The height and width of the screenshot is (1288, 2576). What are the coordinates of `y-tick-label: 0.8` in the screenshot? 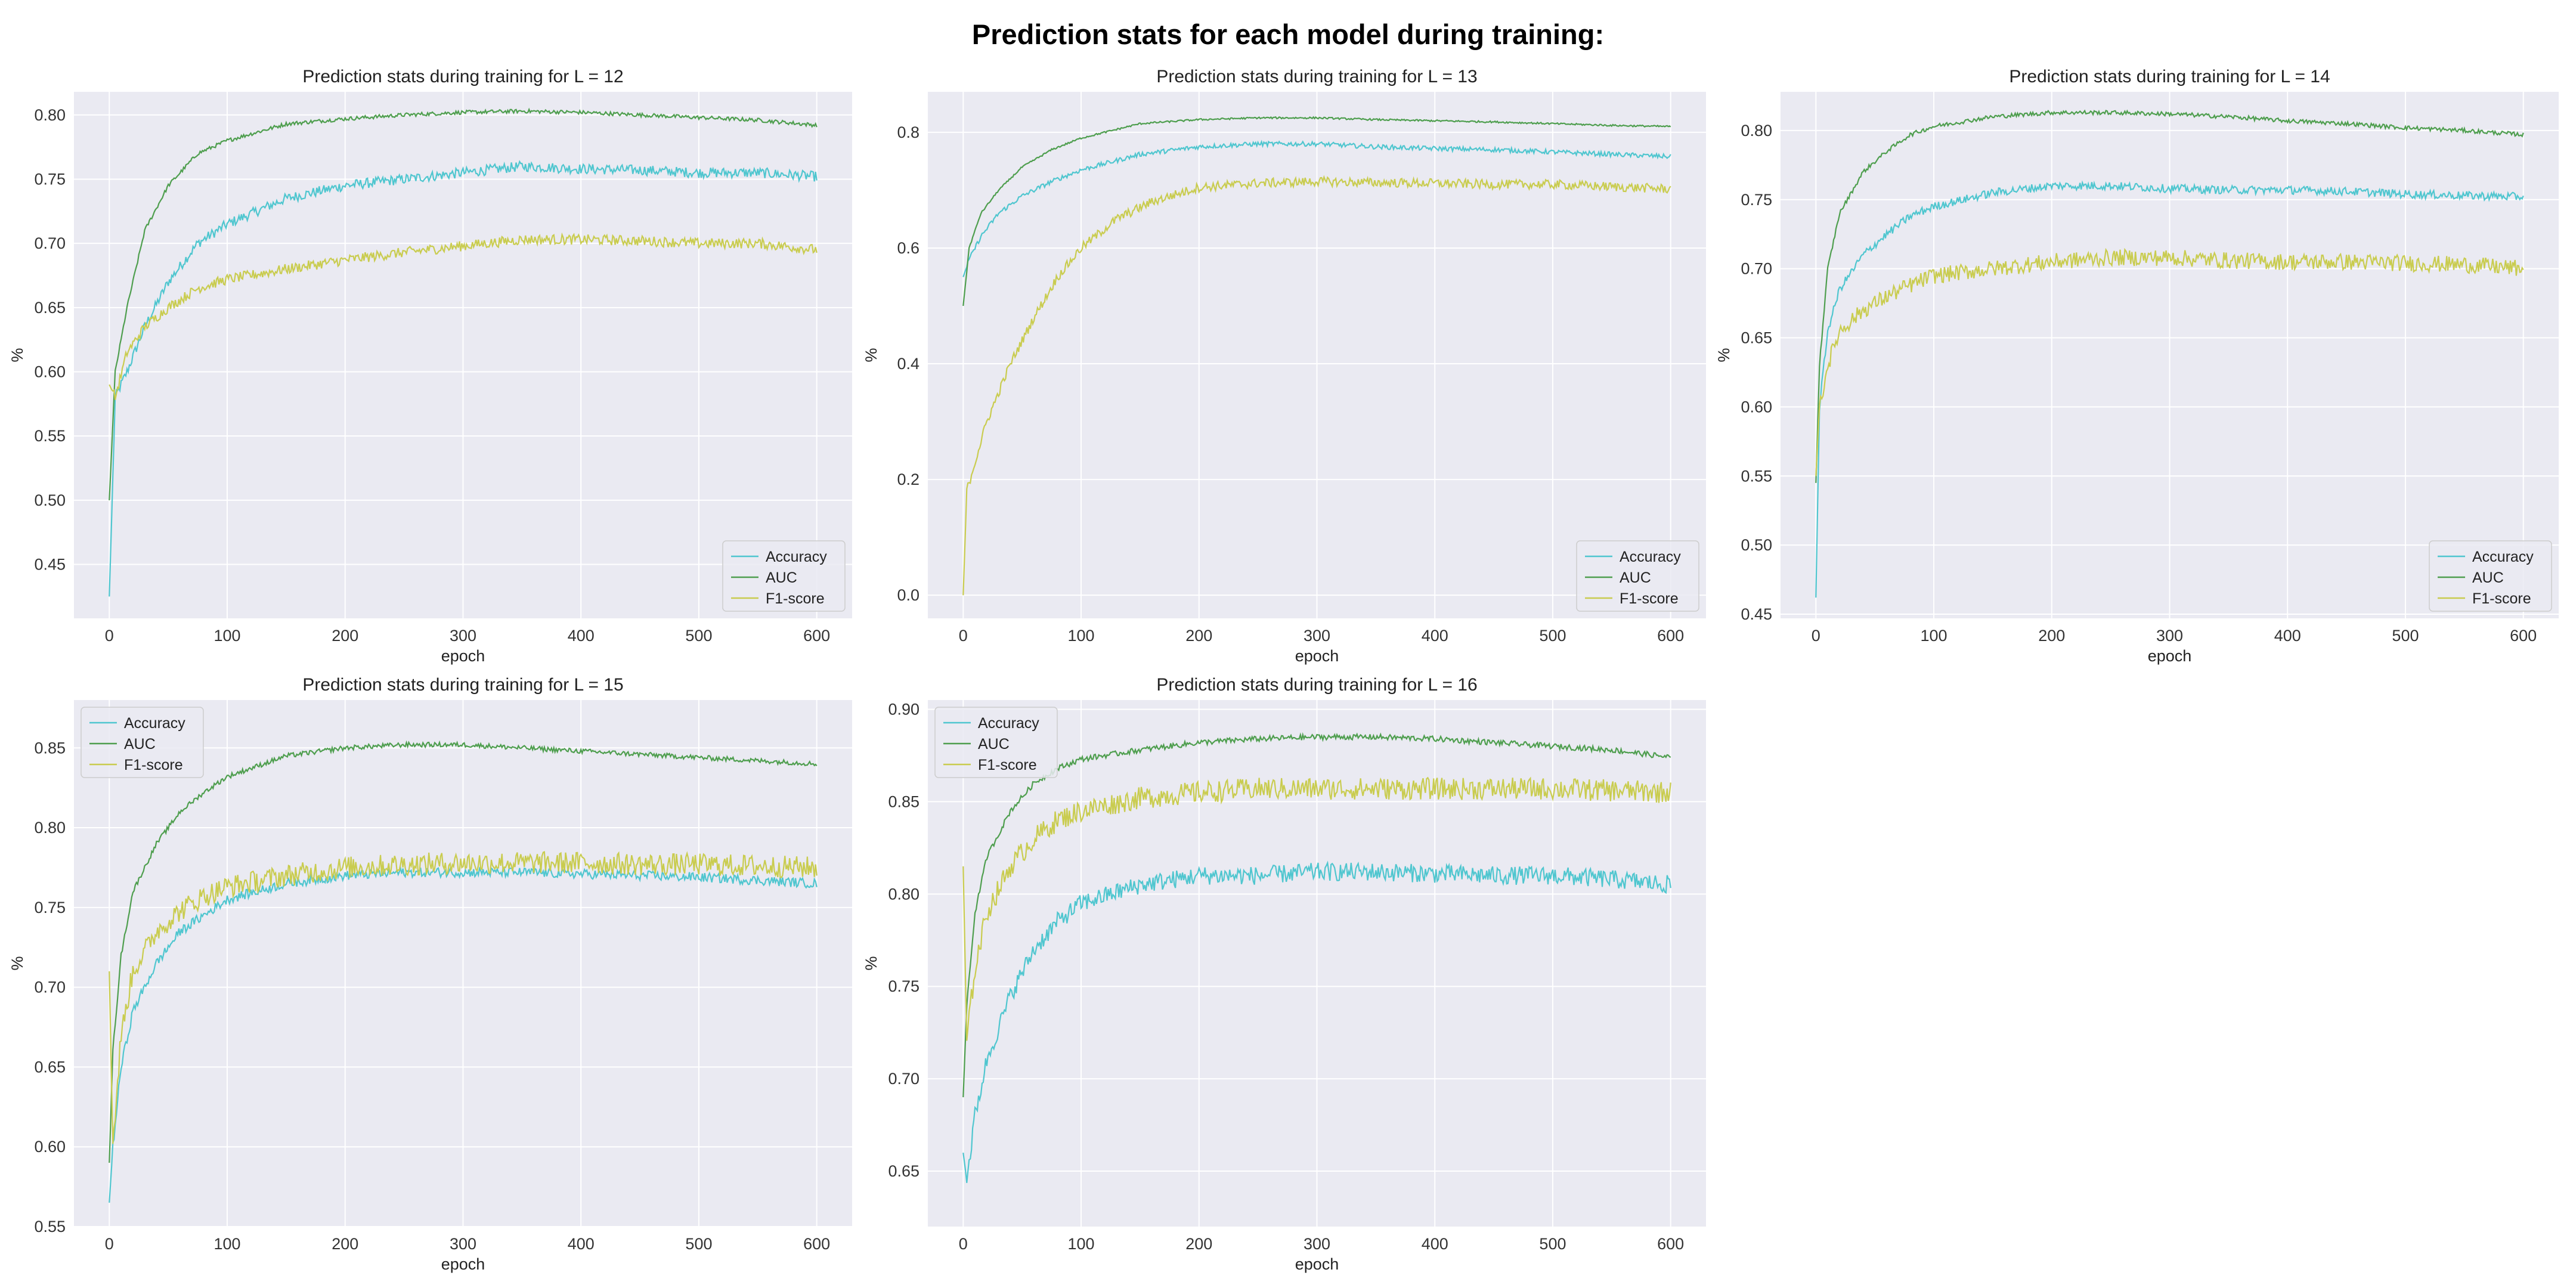 It's located at (908, 132).